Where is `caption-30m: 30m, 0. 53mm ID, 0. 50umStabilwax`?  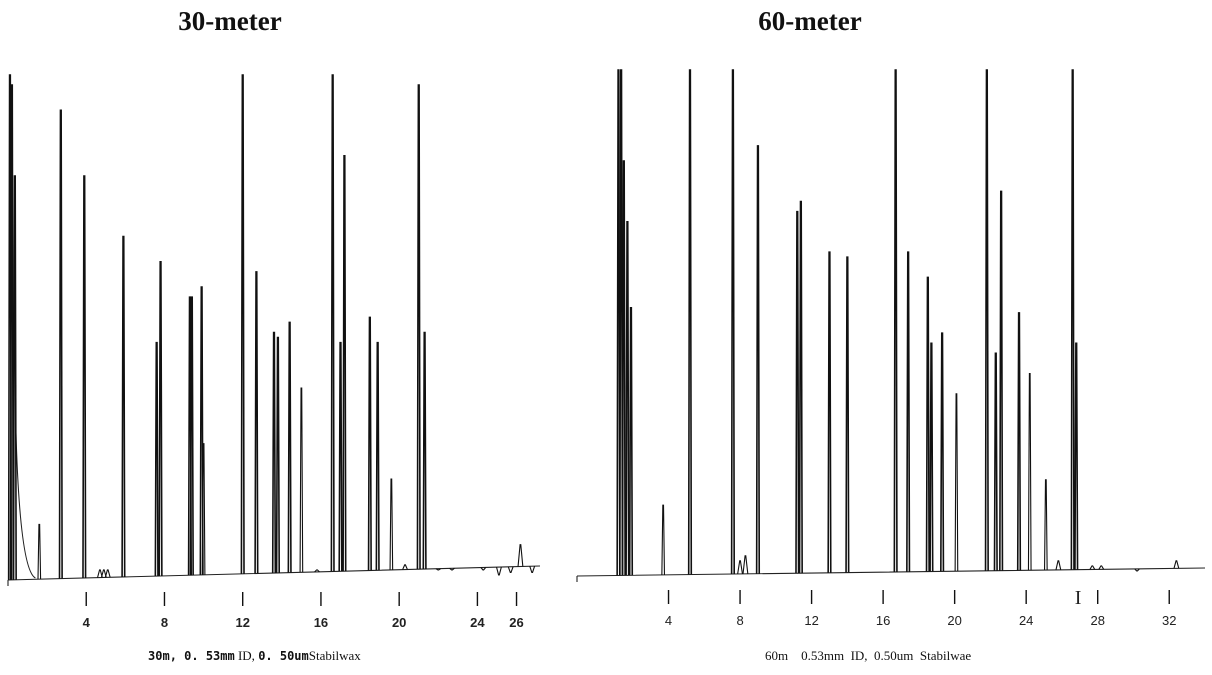 caption-30m: 30m, 0. 53mm ID, 0. 50umStabilwax is located at coordinates (254, 655).